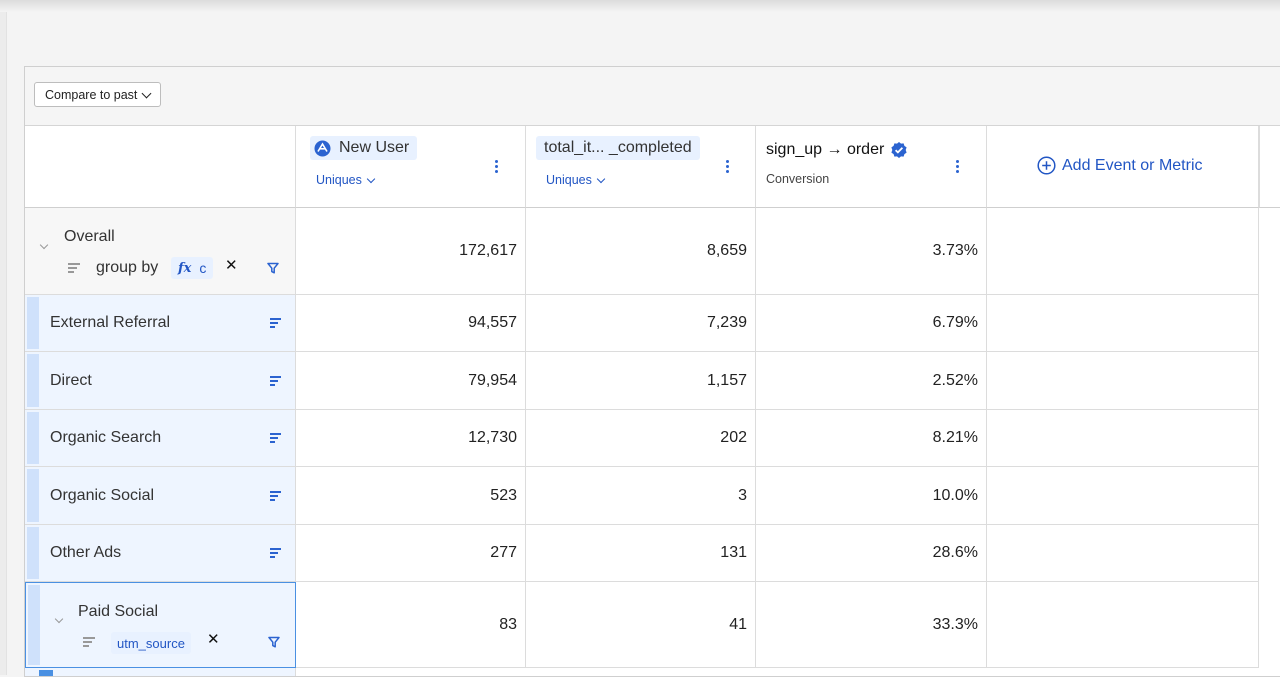  What do you see at coordinates (652, 96) in the screenshot?
I see `table-toolbar: Compare to past` at bounding box center [652, 96].